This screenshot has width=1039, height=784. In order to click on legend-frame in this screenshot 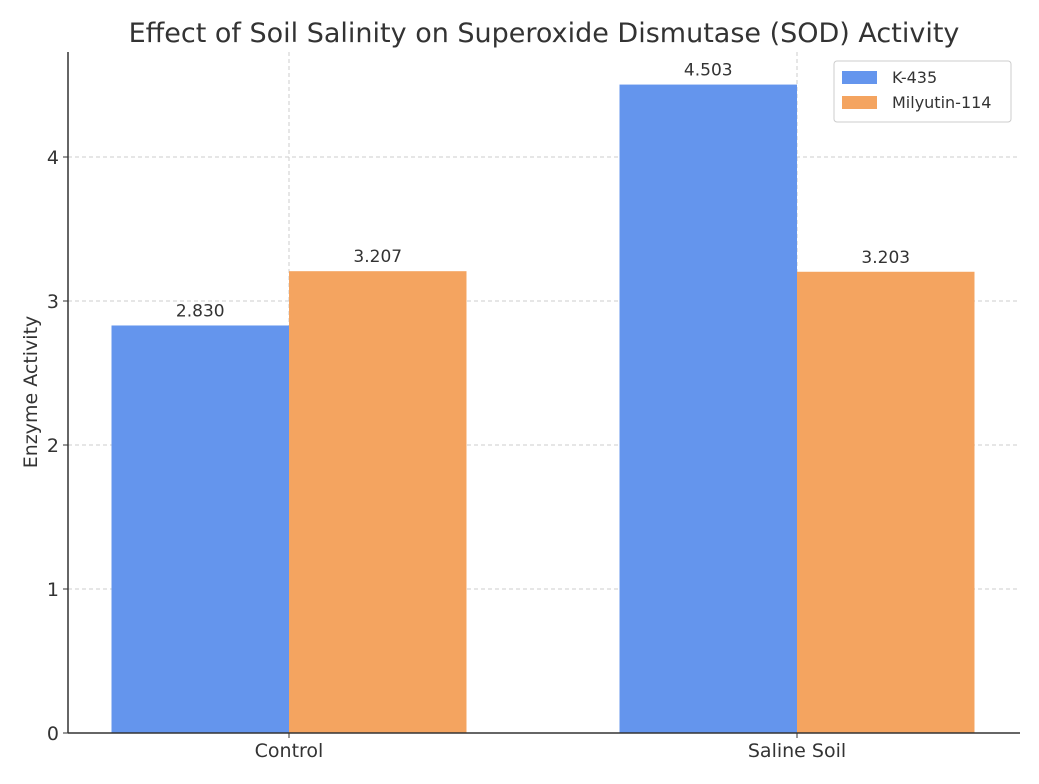, I will do `click(922, 91)`.